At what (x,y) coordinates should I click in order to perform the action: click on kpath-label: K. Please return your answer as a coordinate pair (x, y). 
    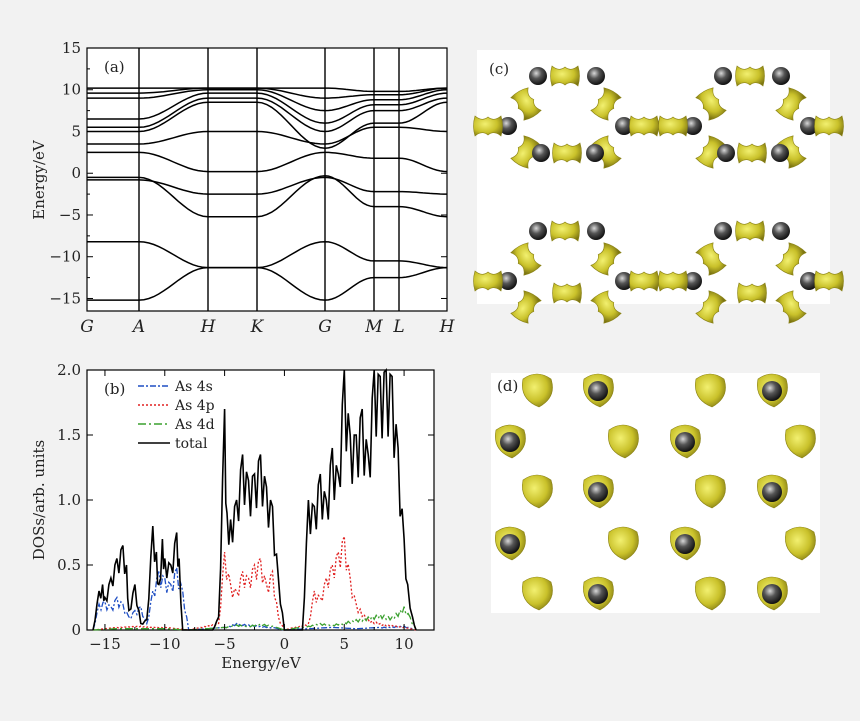
    Looking at the image, I should click on (257, 327).